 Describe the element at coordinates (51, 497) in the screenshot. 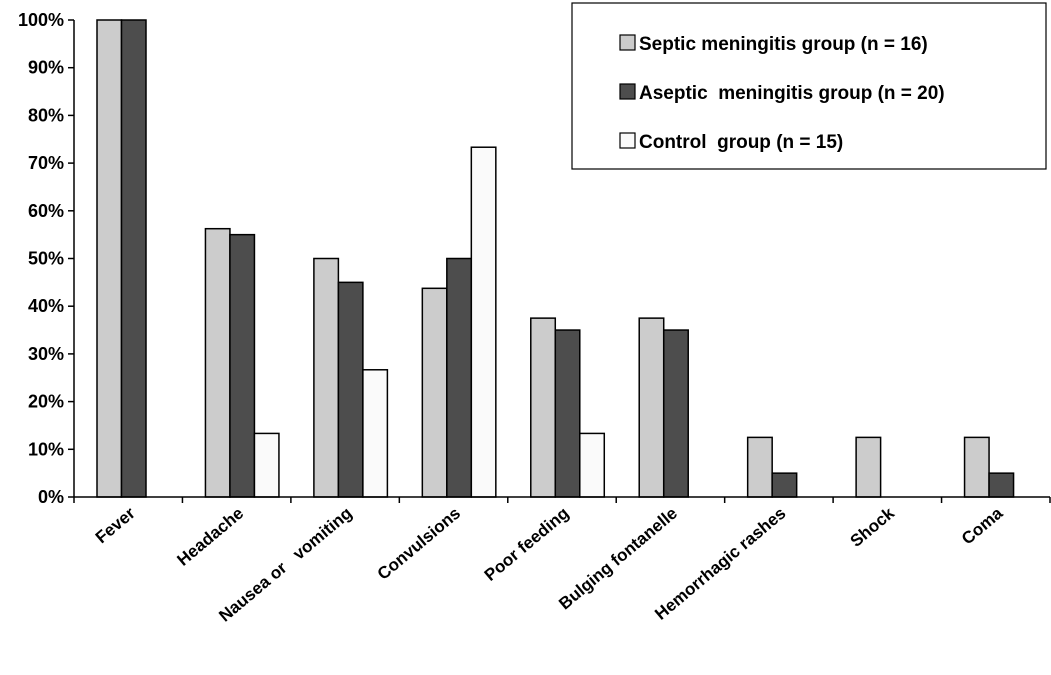

I see `y-tick-label: 0%` at that location.